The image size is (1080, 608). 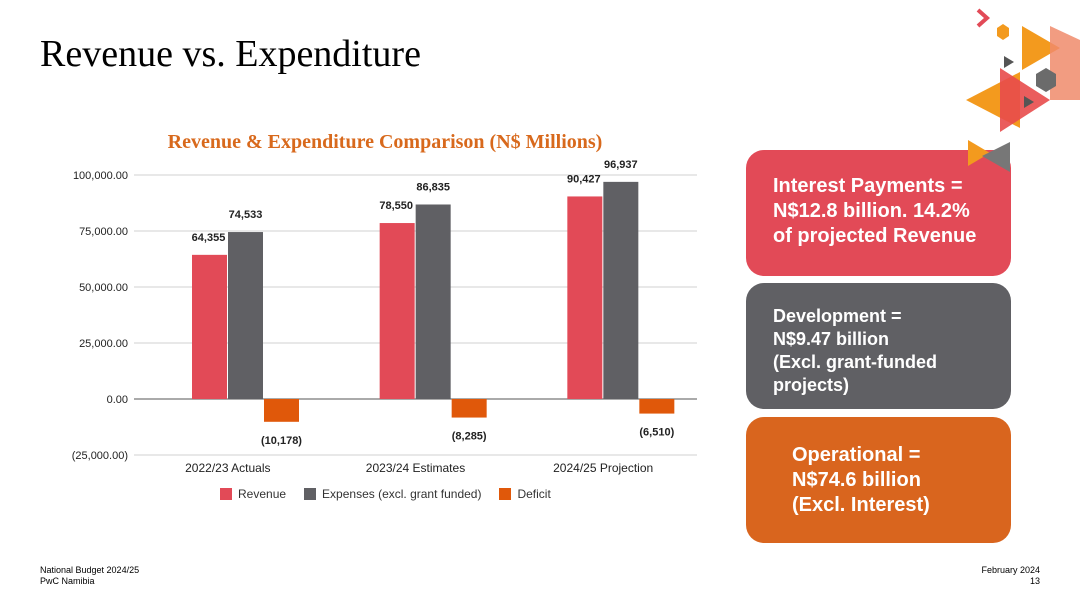 I want to click on legend-label-expenses: Expenses (excl. grant funded), so click(x=402, y=494).